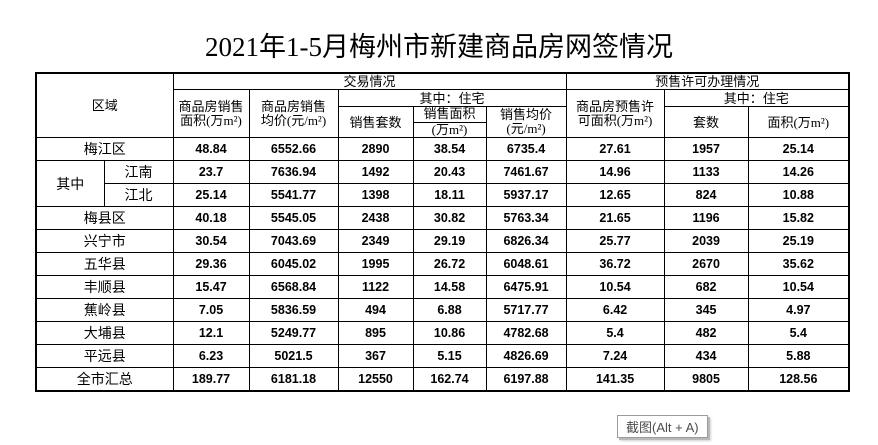  Describe the element at coordinates (449, 333) in the screenshot. I see `value-cell: 10.86` at that location.